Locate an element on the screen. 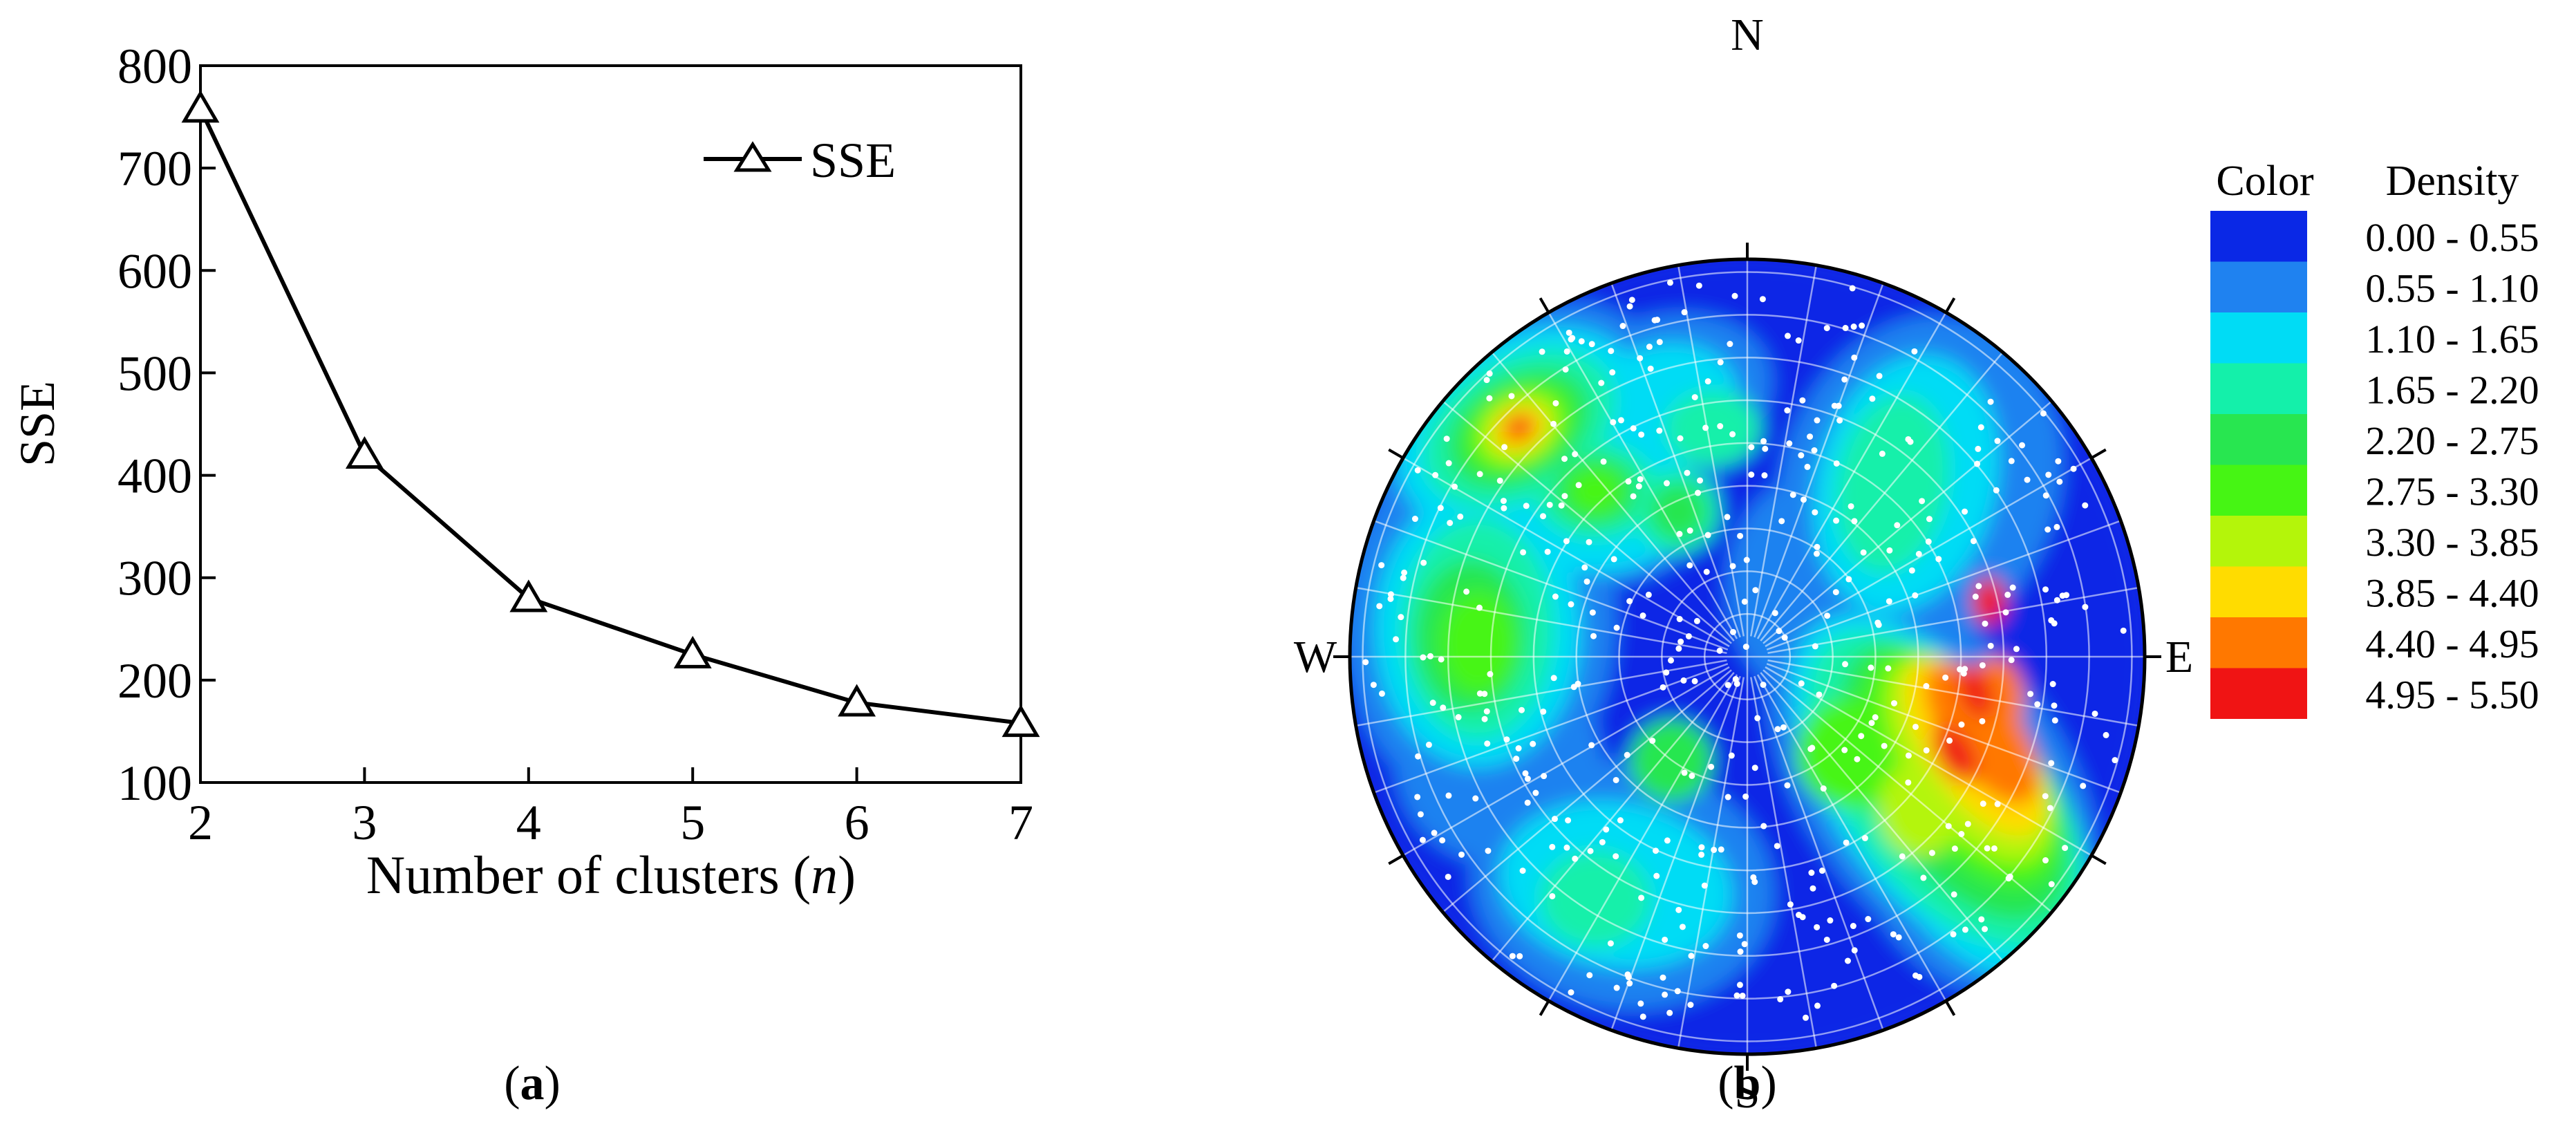 This screenshot has width=2576, height=1124. x-axis-label: Number of clusters (n) is located at coordinates (611, 875).